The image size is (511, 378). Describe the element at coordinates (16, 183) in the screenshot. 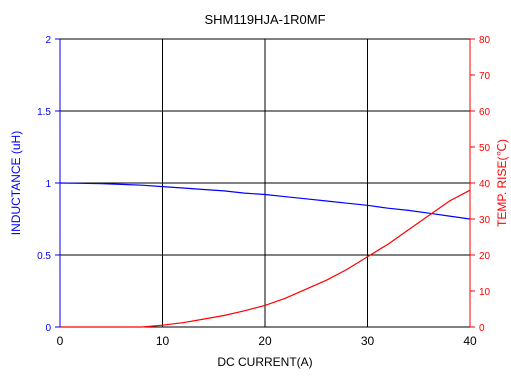

I see `y-axis-left-label: INDUCTANCE (uH)` at that location.